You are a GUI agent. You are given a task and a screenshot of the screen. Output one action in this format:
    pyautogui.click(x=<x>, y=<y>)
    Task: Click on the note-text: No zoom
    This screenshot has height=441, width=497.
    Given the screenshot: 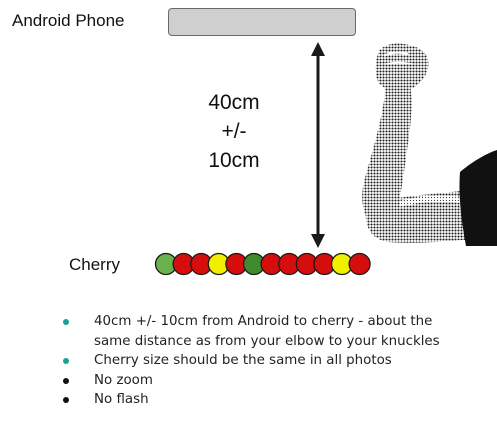 What is the action you would take?
    pyautogui.click(x=123, y=380)
    